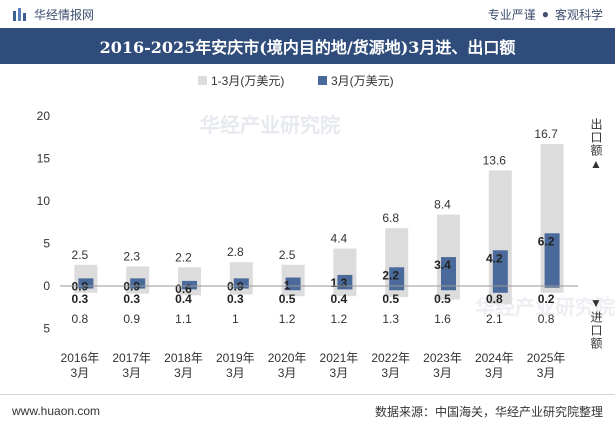  Describe the element at coordinates (287, 358) in the screenshot. I see `x-tick-label-year: 2020年` at that location.